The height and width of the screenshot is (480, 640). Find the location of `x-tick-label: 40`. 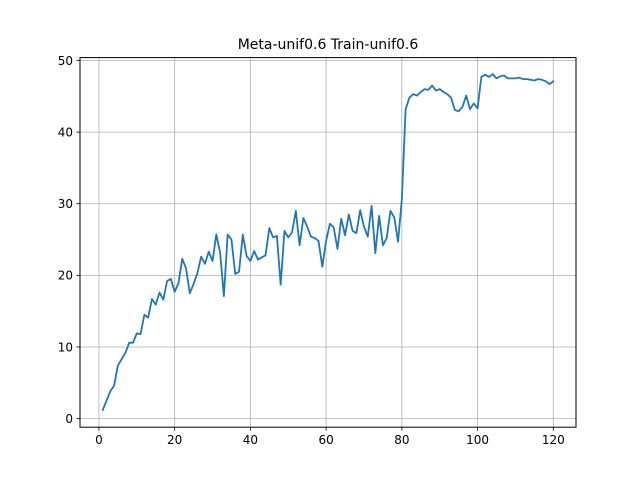

x-tick-label: 40 is located at coordinates (250, 440).